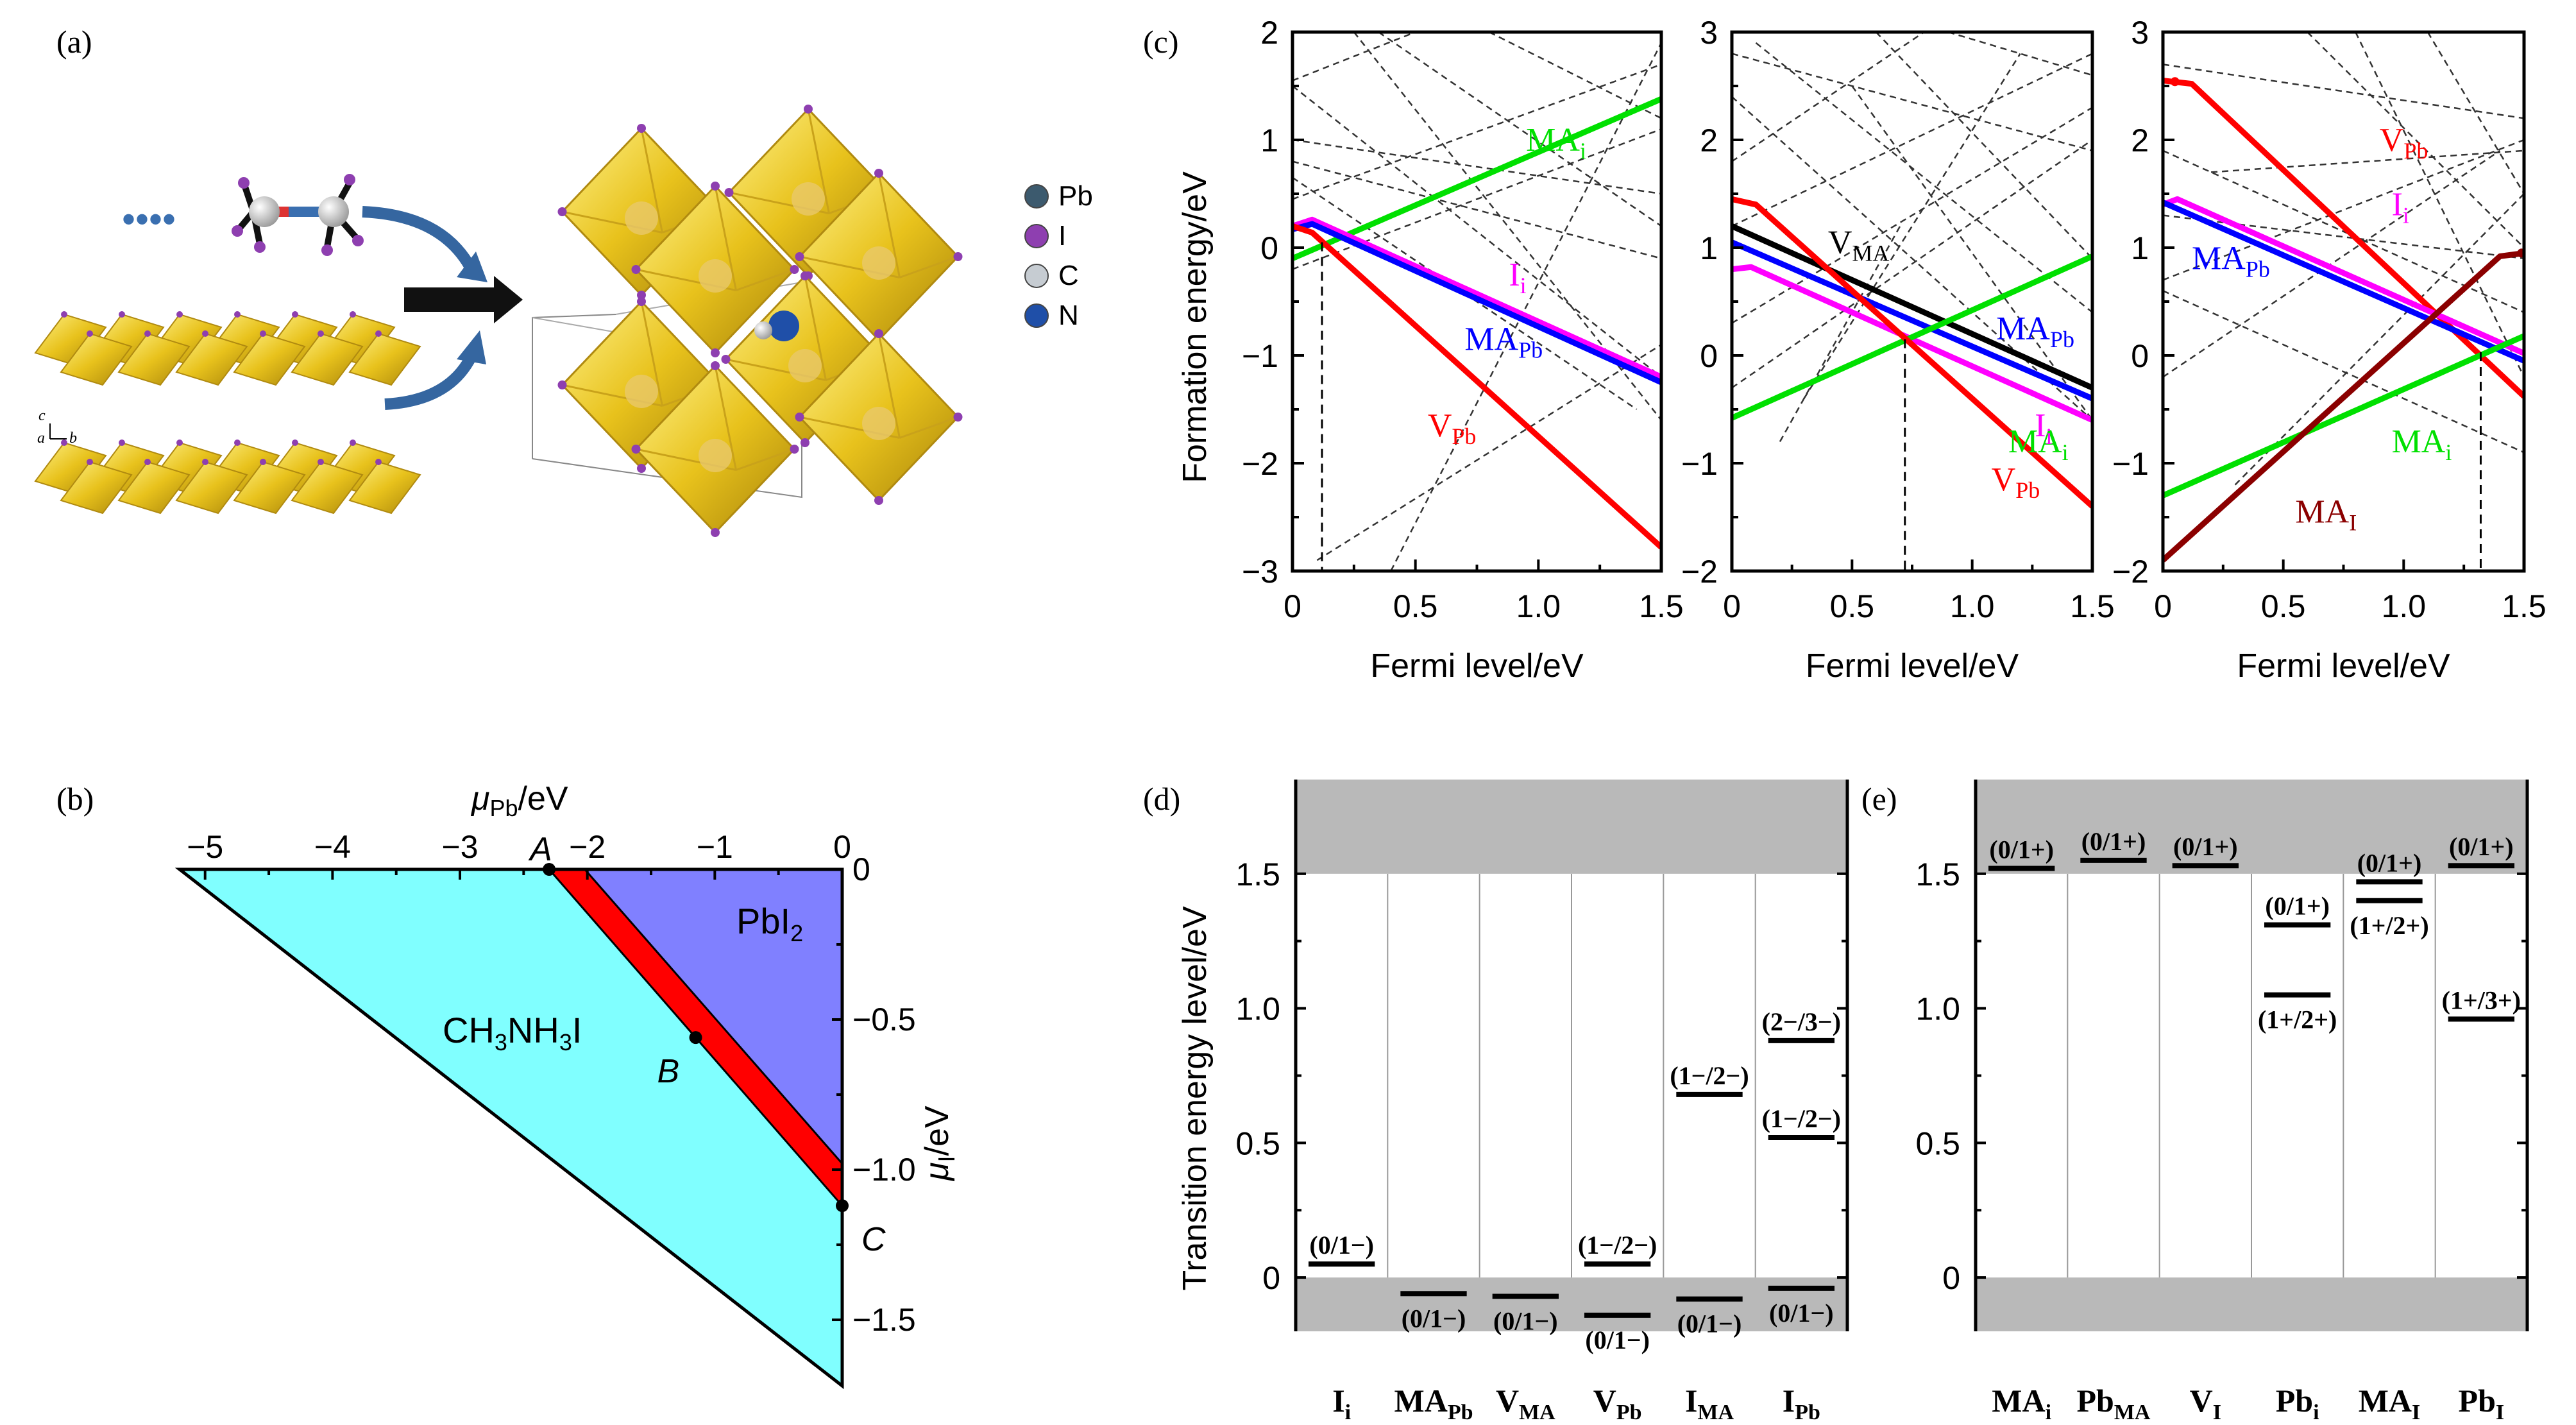 Image resolution: width=2576 pixels, height=1425 pixels. What do you see at coordinates (1801, 1021) in the screenshot?
I see `transition-level-label: (2−/3−)` at bounding box center [1801, 1021].